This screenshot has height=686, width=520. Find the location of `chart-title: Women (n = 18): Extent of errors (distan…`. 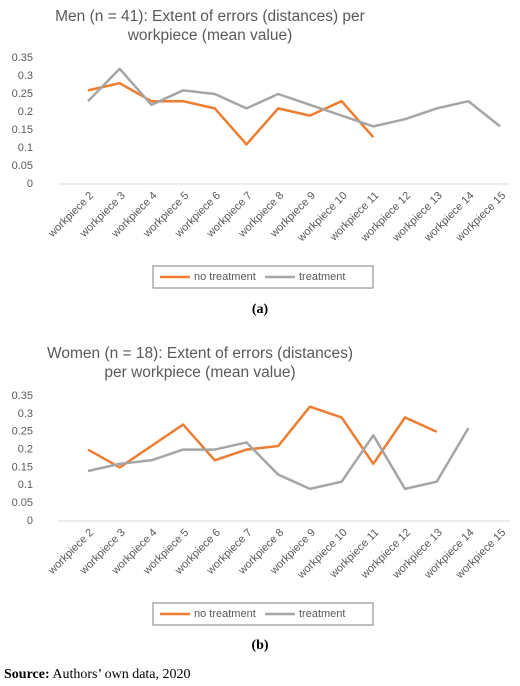

chart-title: Women (n = 18): Extent of errors (distan… is located at coordinates (200, 363).